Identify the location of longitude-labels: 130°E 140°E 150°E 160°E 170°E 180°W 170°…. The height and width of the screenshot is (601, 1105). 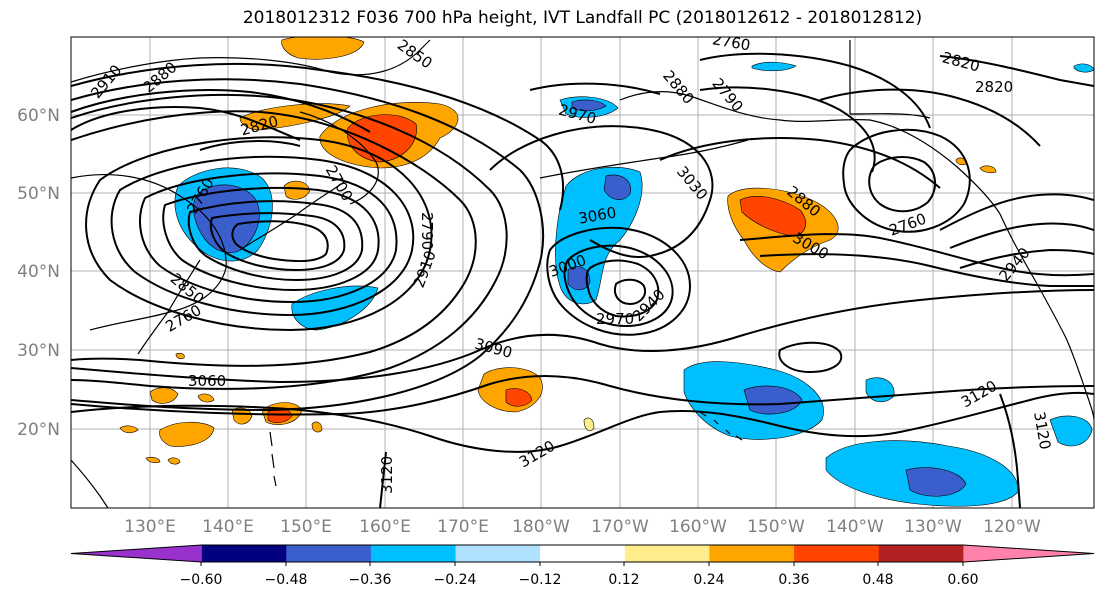
(582, 527).